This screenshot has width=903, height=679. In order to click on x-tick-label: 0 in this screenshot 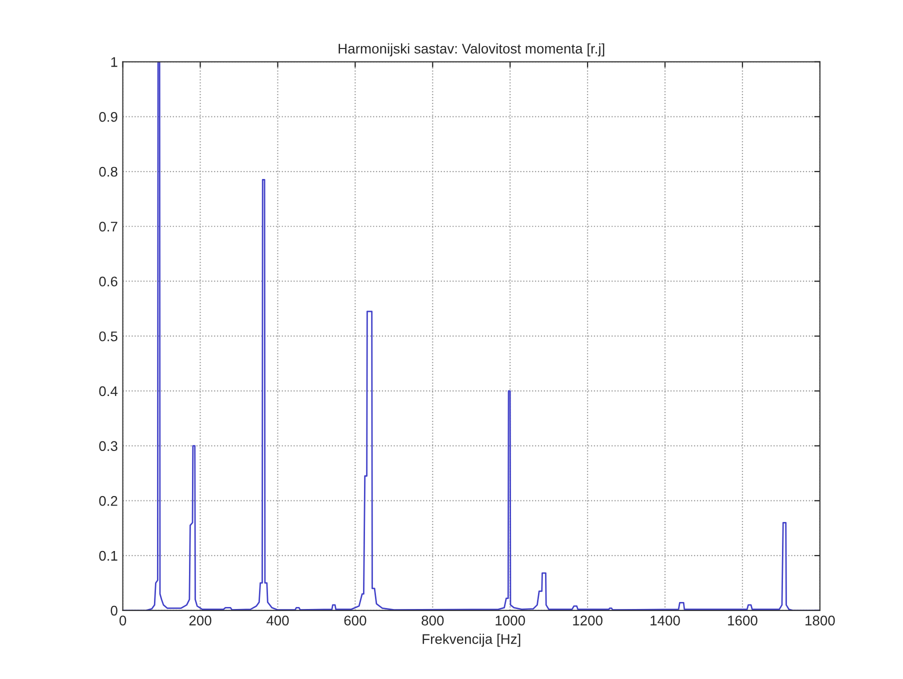, I will do `click(122, 621)`.